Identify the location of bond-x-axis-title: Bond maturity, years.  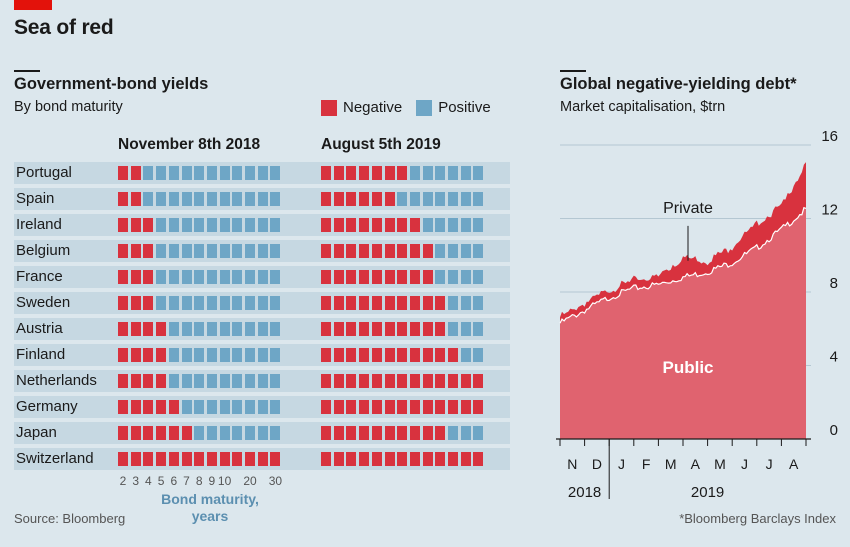
(210, 507).